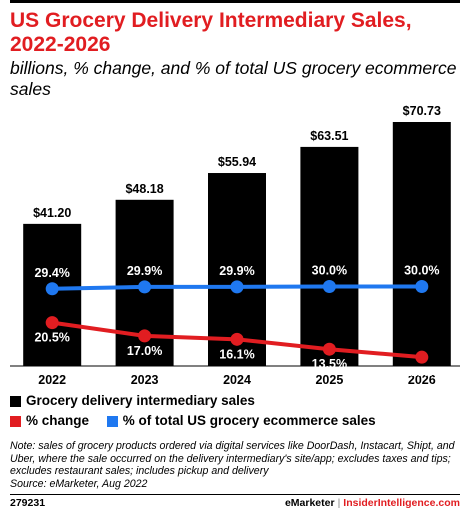 The image size is (470, 512). I want to click on point-change-2024, so click(237, 339).